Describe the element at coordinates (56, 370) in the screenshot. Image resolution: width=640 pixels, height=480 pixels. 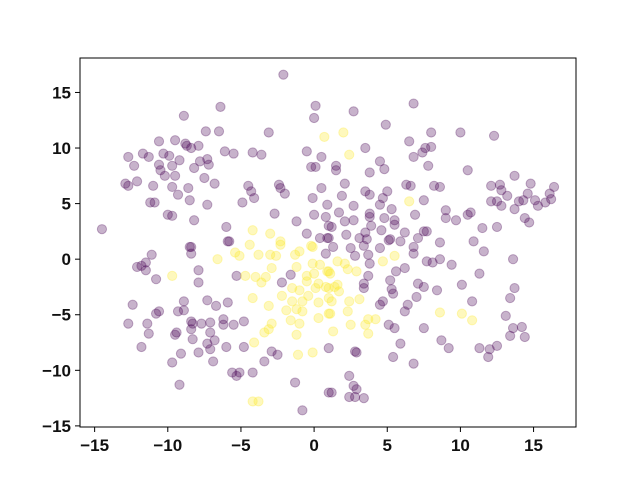
I see `y-tick-label: −10` at that location.